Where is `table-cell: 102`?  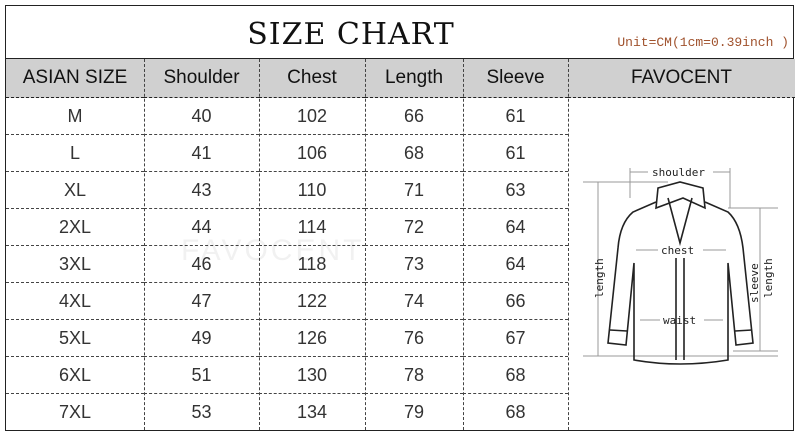
table-cell: 102 is located at coordinates (312, 116).